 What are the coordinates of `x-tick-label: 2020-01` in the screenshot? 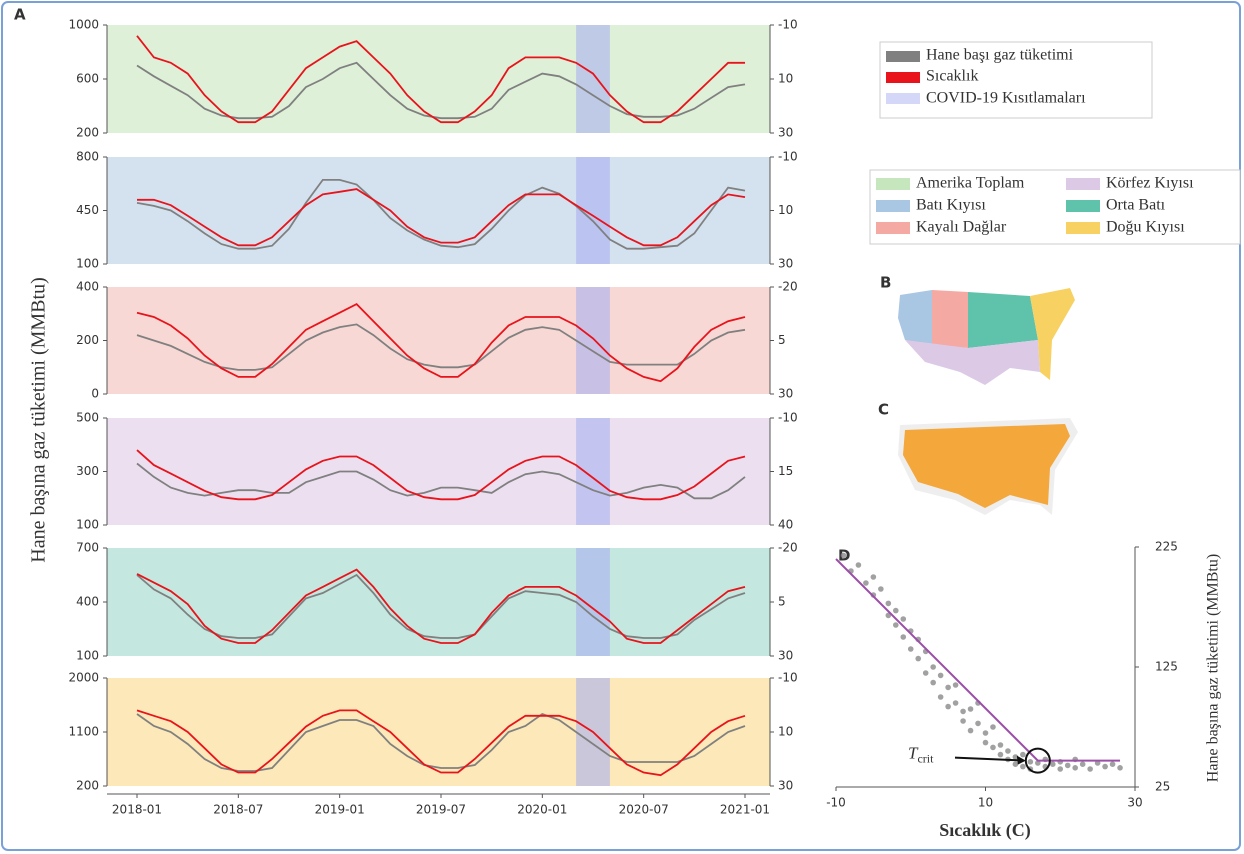 It's located at (542, 810).